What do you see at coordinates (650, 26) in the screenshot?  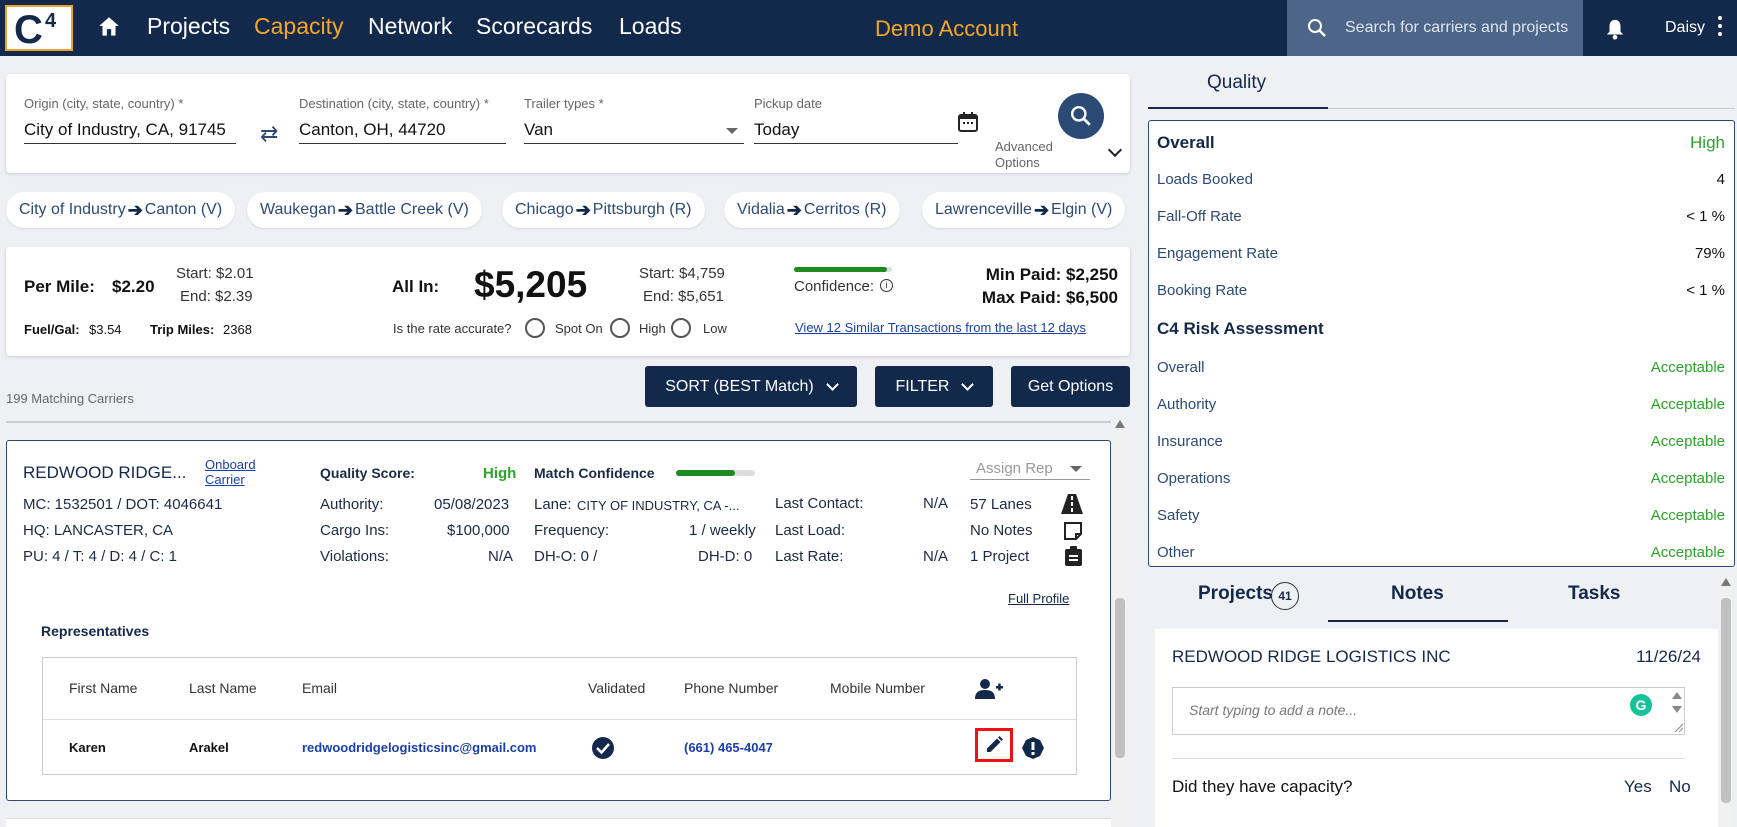 I see `nav-loads: Loads` at bounding box center [650, 26].